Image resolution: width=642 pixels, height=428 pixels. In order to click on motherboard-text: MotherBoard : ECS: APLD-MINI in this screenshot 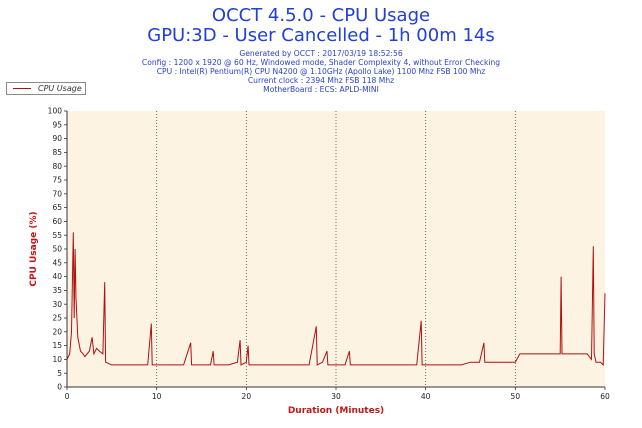, I will do `click(321, 89)`.